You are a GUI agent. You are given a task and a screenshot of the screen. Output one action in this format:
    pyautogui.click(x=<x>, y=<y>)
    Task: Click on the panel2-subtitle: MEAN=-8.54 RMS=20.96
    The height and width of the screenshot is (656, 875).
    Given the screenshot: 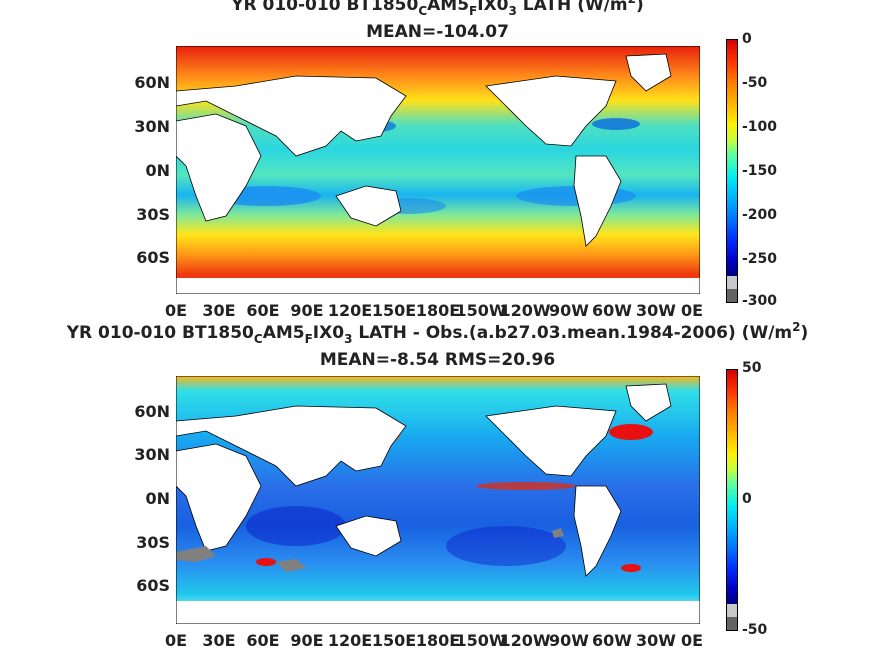 What is the action you would take?
    pyautogui.click(x=437, y=360)
    